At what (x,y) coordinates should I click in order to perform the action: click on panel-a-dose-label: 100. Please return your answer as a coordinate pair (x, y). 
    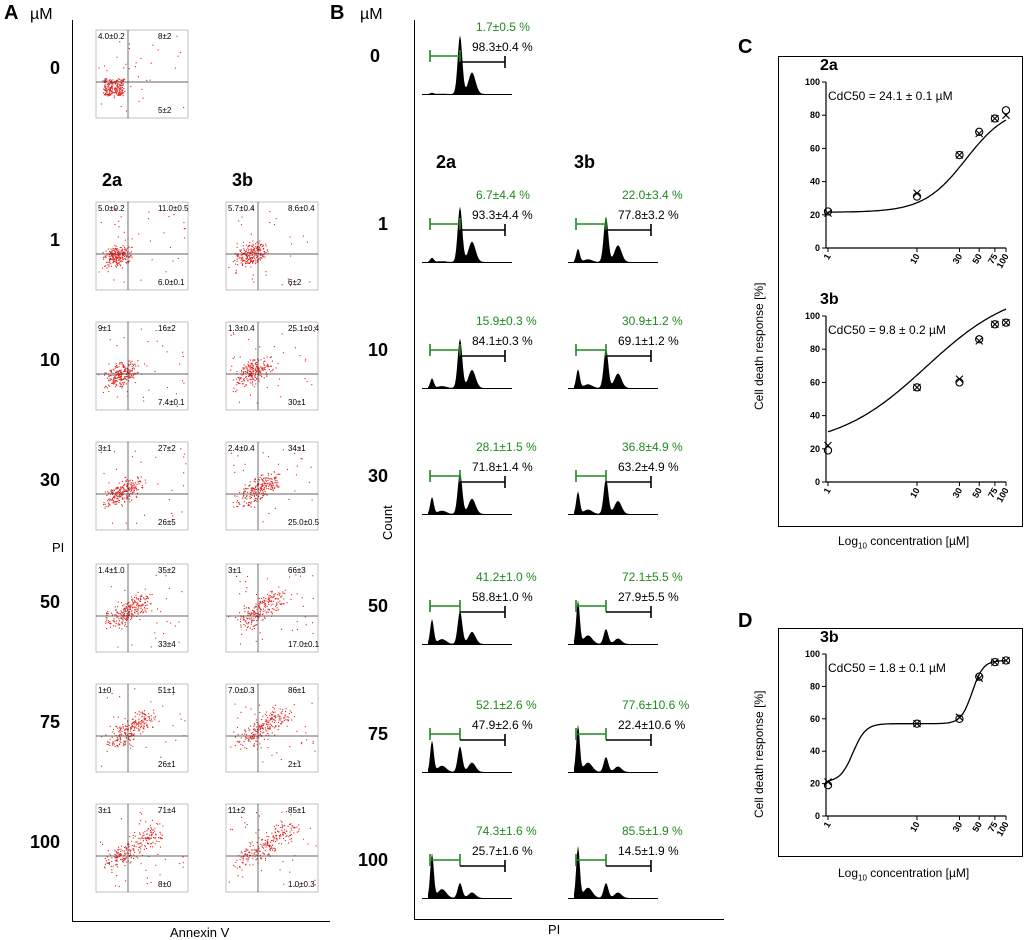
    Looking at the image, I should click on (44, 842).